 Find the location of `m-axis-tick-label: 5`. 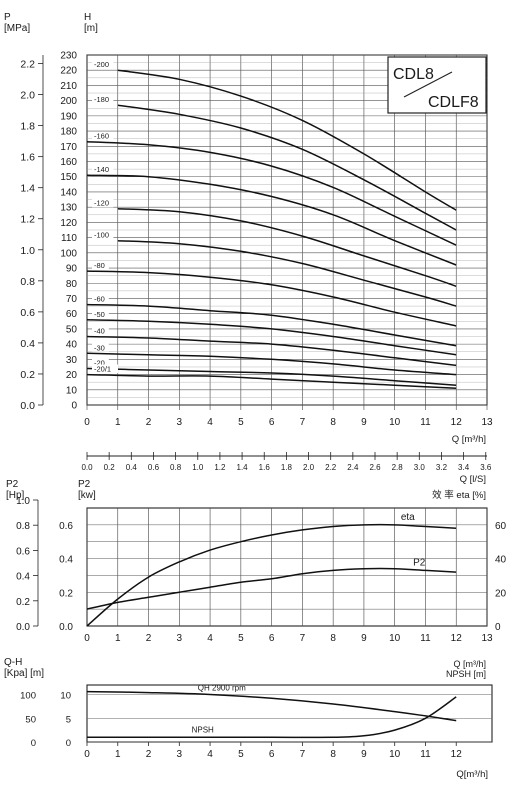

m-axis-tick-label: 5 is located at coordinates (68, 719).